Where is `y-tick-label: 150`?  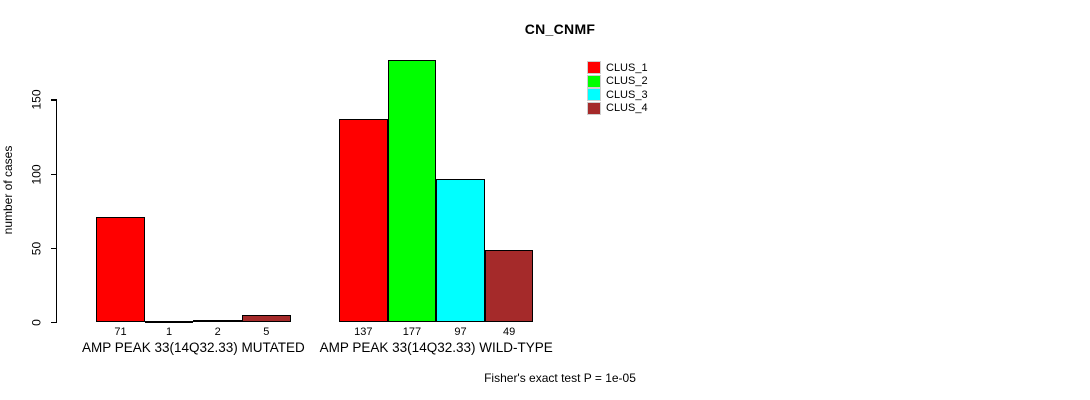
y-tick-label: 150 is located at coordinates (36, 99).